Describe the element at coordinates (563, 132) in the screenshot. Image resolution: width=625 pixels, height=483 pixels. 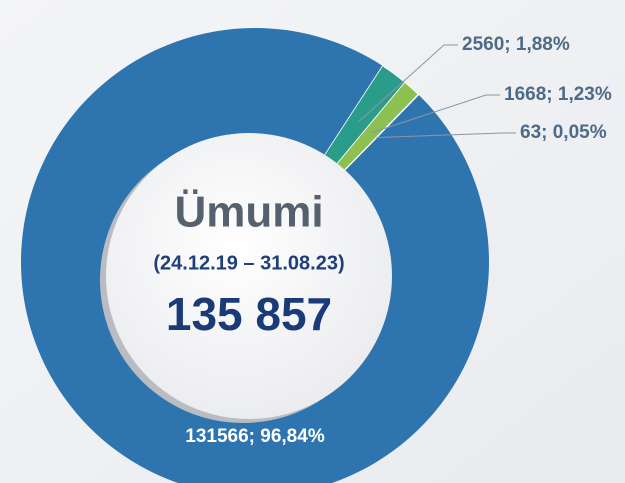
I see `data-label: 63; 0,05%` at that location.